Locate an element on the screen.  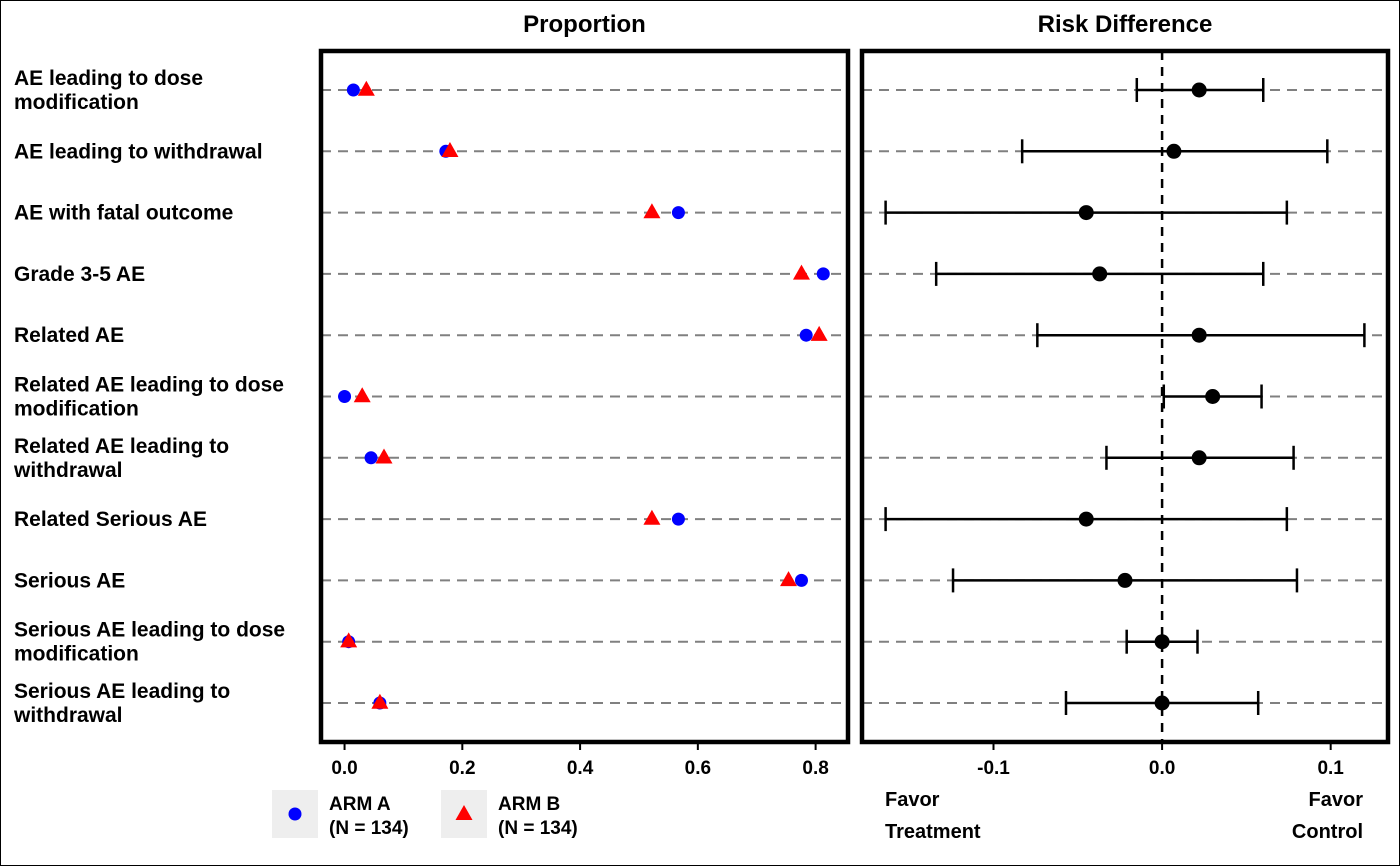
favor-control-line: Control is located at coordinates (1327, 832).